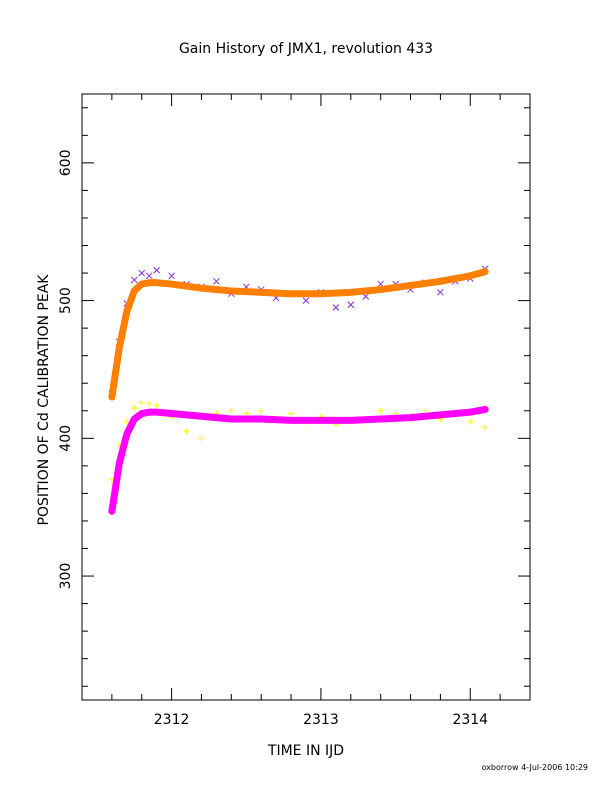 The image size is (612, 792). Describe the element at coordinates (306, 49) in the screenshot. I see `chart-title: Gain History of JMX1, revolution 433` at that location.